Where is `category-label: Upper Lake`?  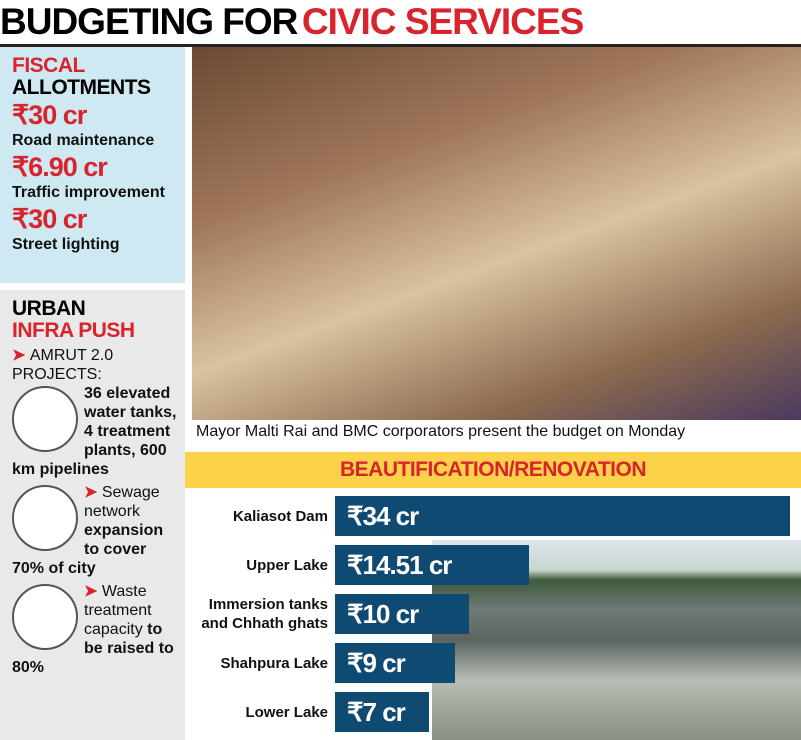
category-label: Upper Lake is located at coordinates (287, 565).